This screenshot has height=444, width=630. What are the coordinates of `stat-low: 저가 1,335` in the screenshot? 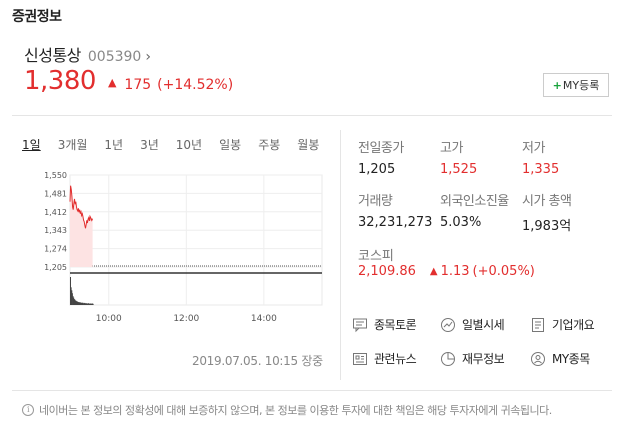 It's located at (540, 157).